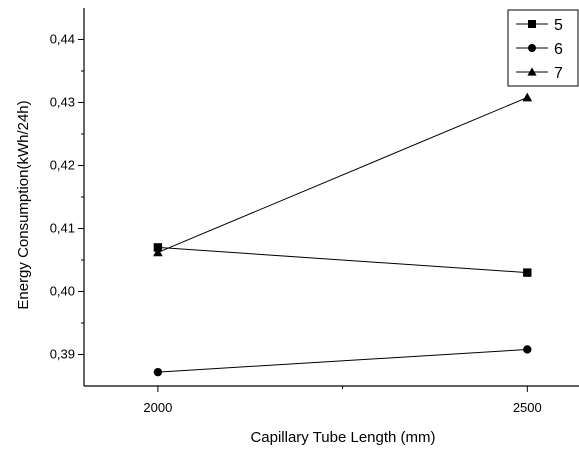 This screenshot has height=450, width=579. I want to click on legend-label: 6, so click(558, 49).